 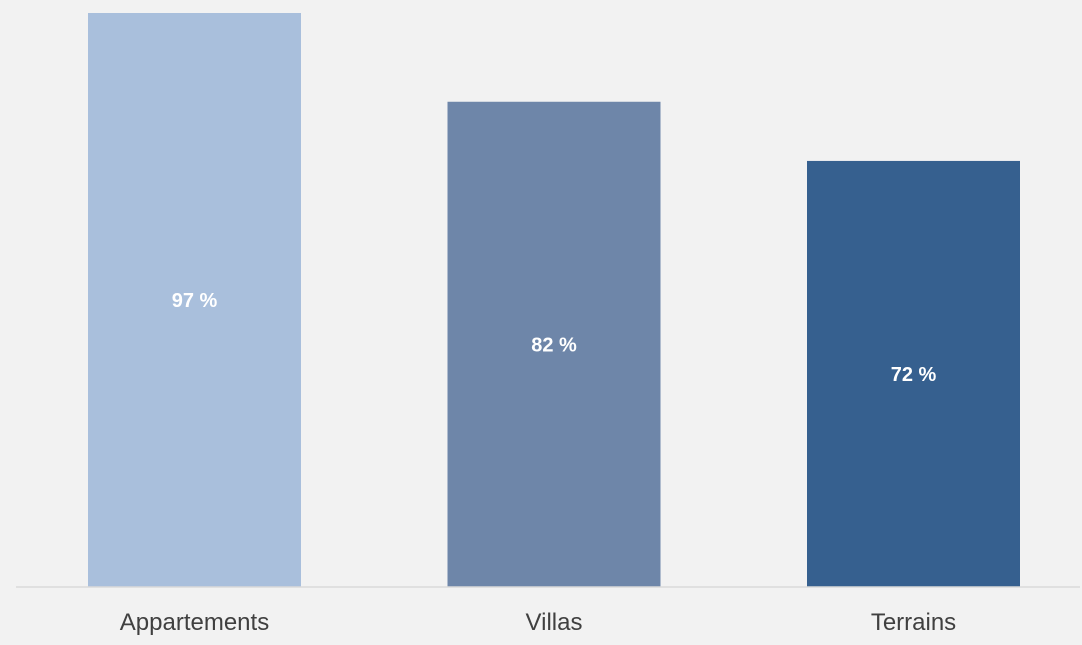 What do you see at coordinates (554, 622) in the screenshot?
I see `category-label-villas: Villas` at bounding box center [554, 622].